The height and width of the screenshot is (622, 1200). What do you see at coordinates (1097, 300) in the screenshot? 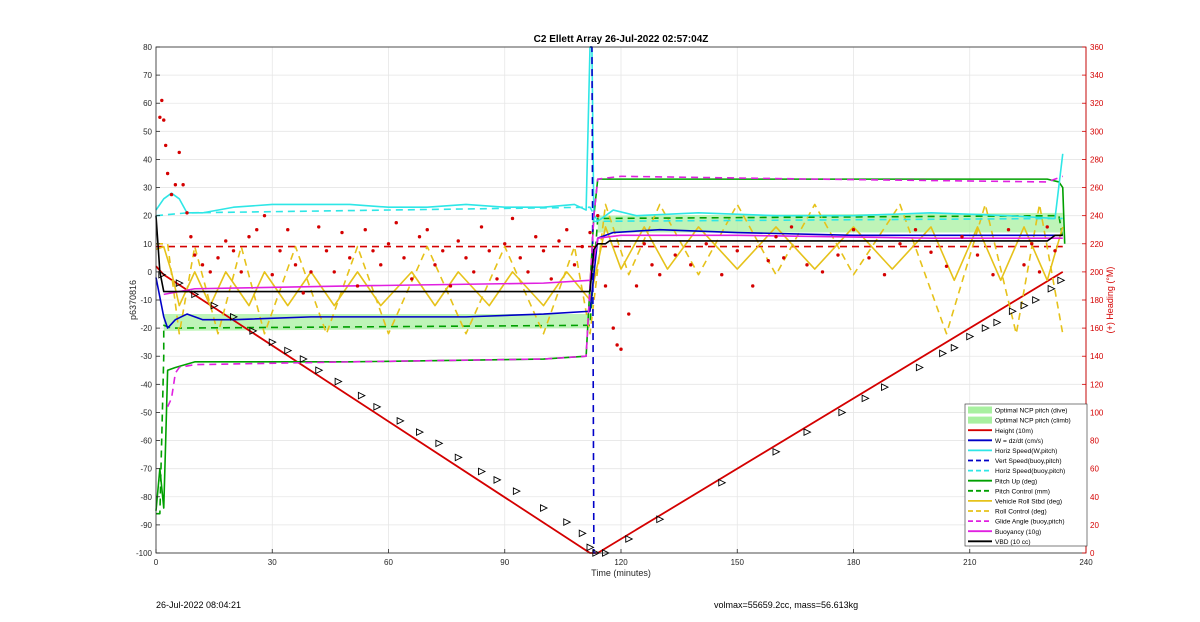
I see `right-tick-label: 180` at bounding box center [1097, 300].